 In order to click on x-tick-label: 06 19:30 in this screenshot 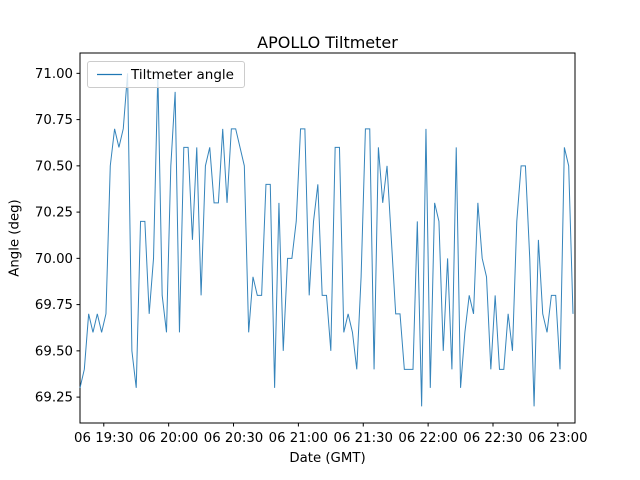, I will do `click(103, 438)`.